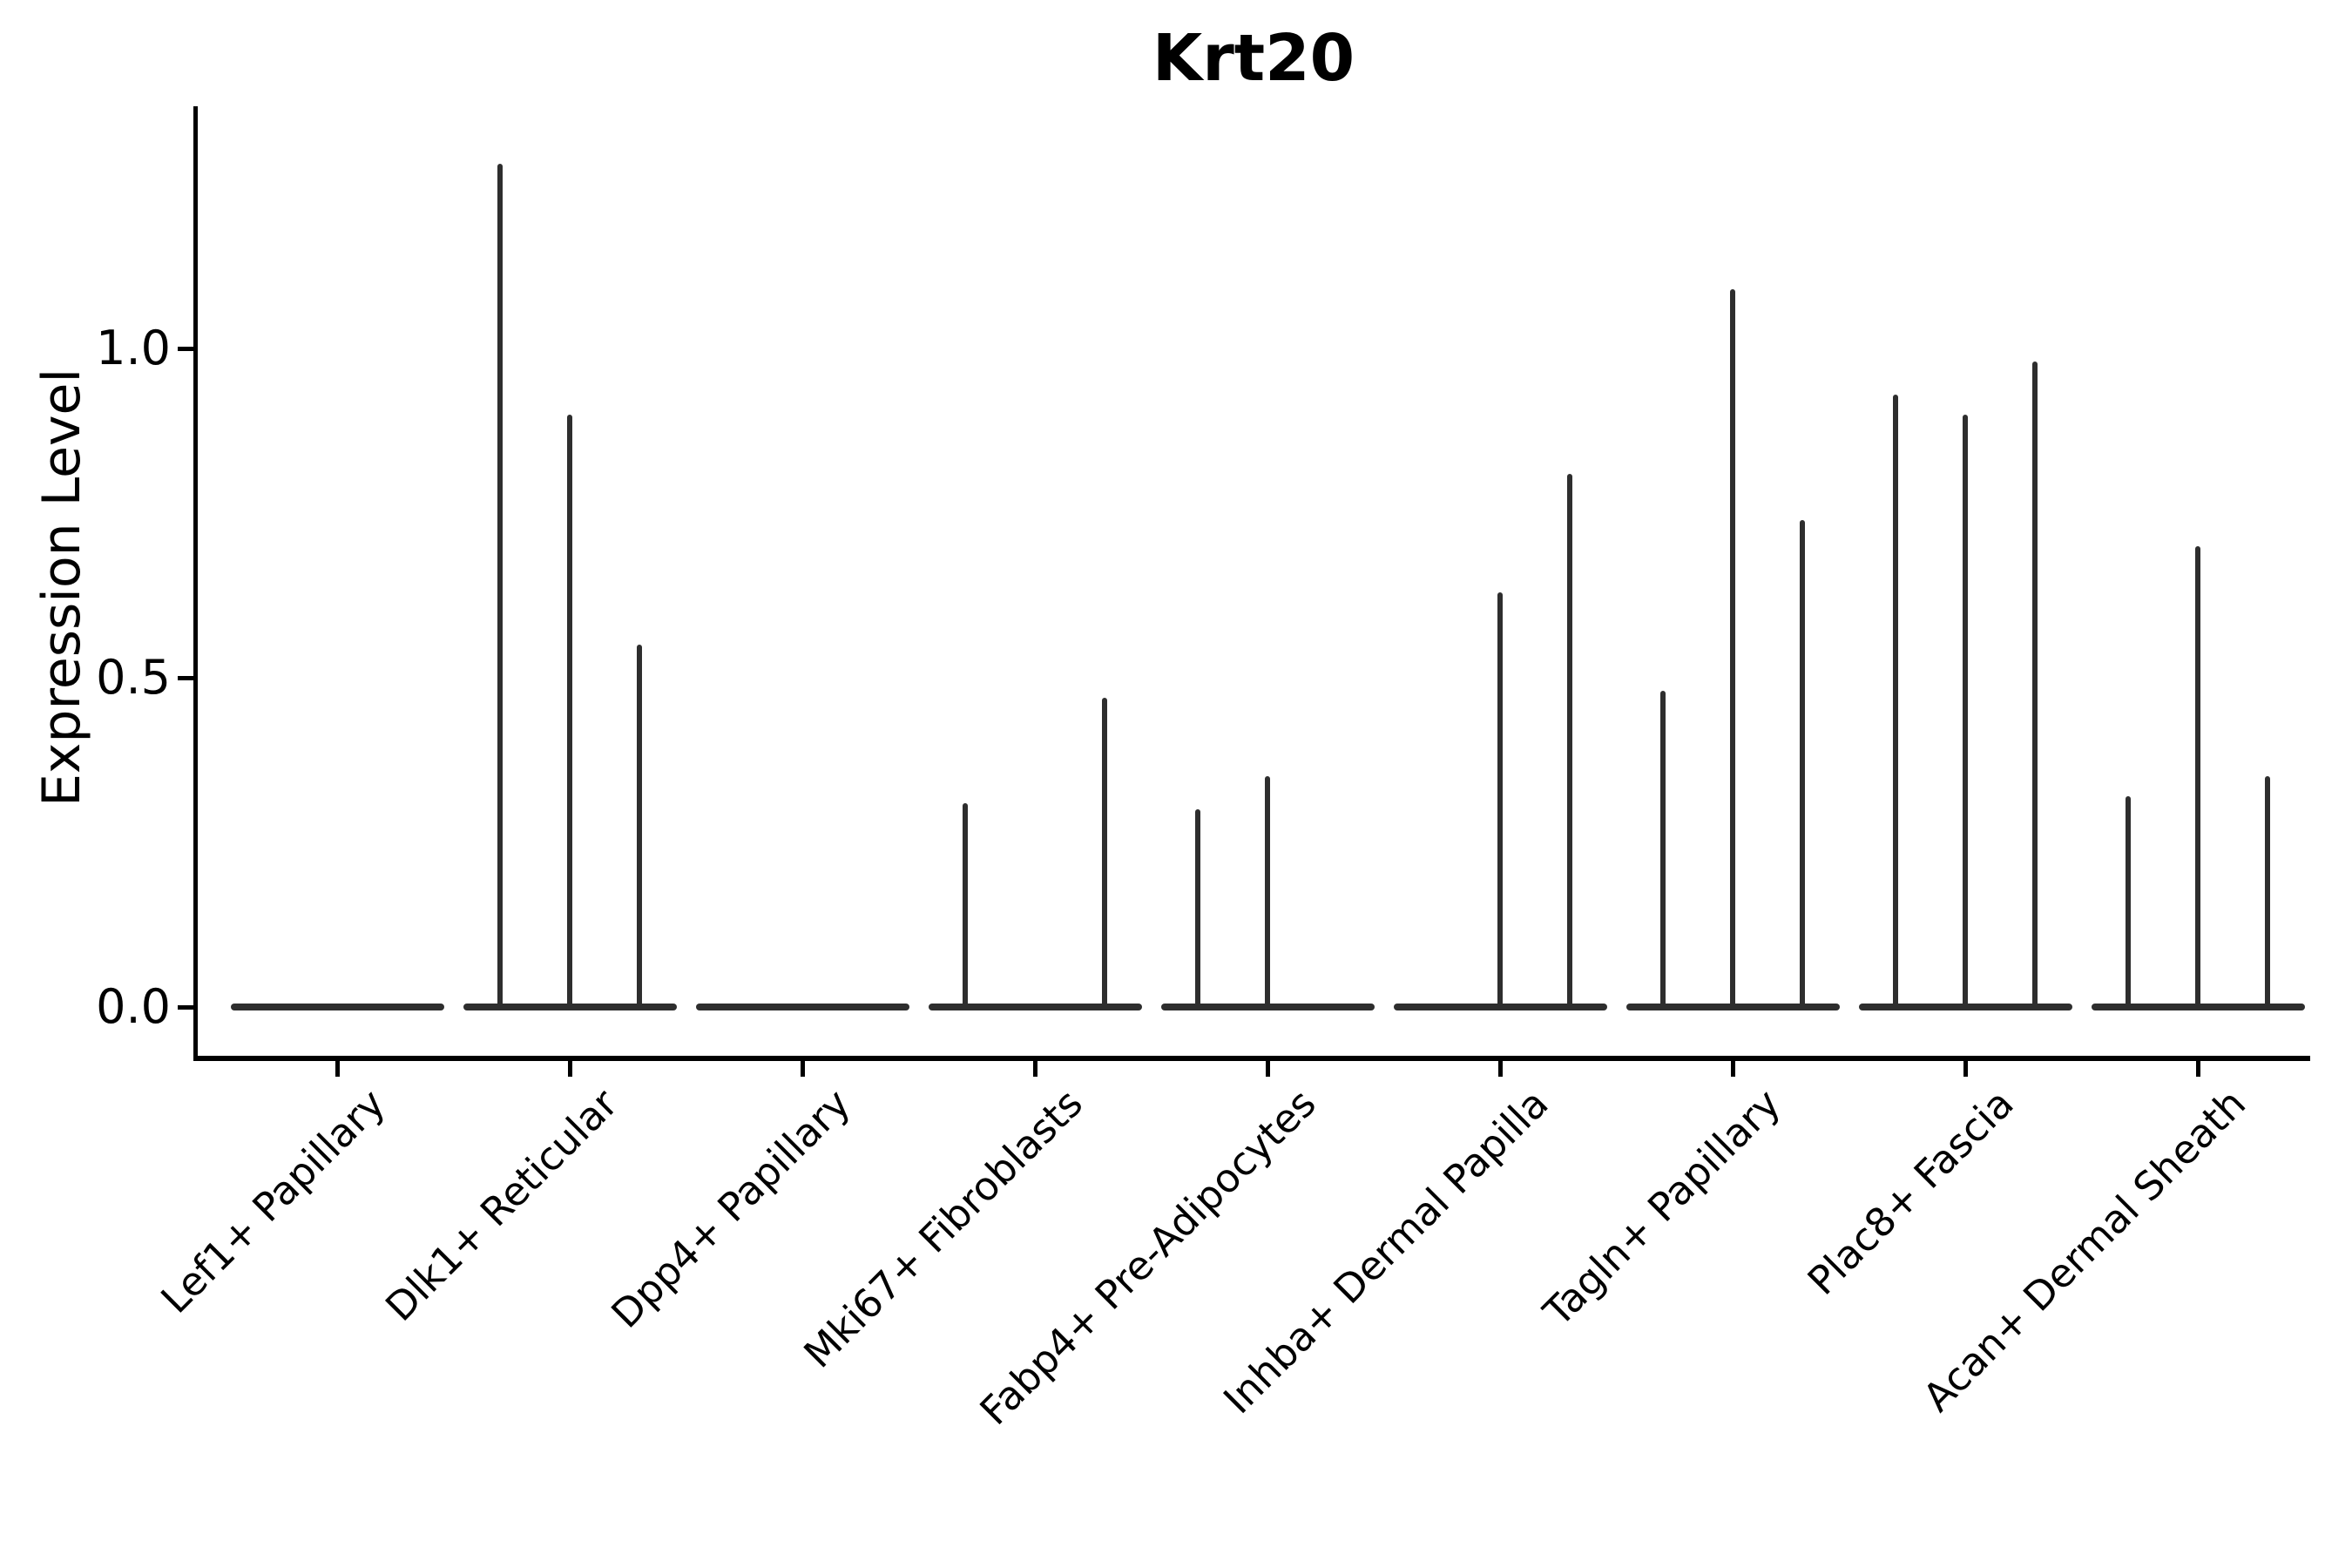  Describe the element at coordinates (1253, 58) in the screenshot. I see `chart-title: Krt20` at that location.